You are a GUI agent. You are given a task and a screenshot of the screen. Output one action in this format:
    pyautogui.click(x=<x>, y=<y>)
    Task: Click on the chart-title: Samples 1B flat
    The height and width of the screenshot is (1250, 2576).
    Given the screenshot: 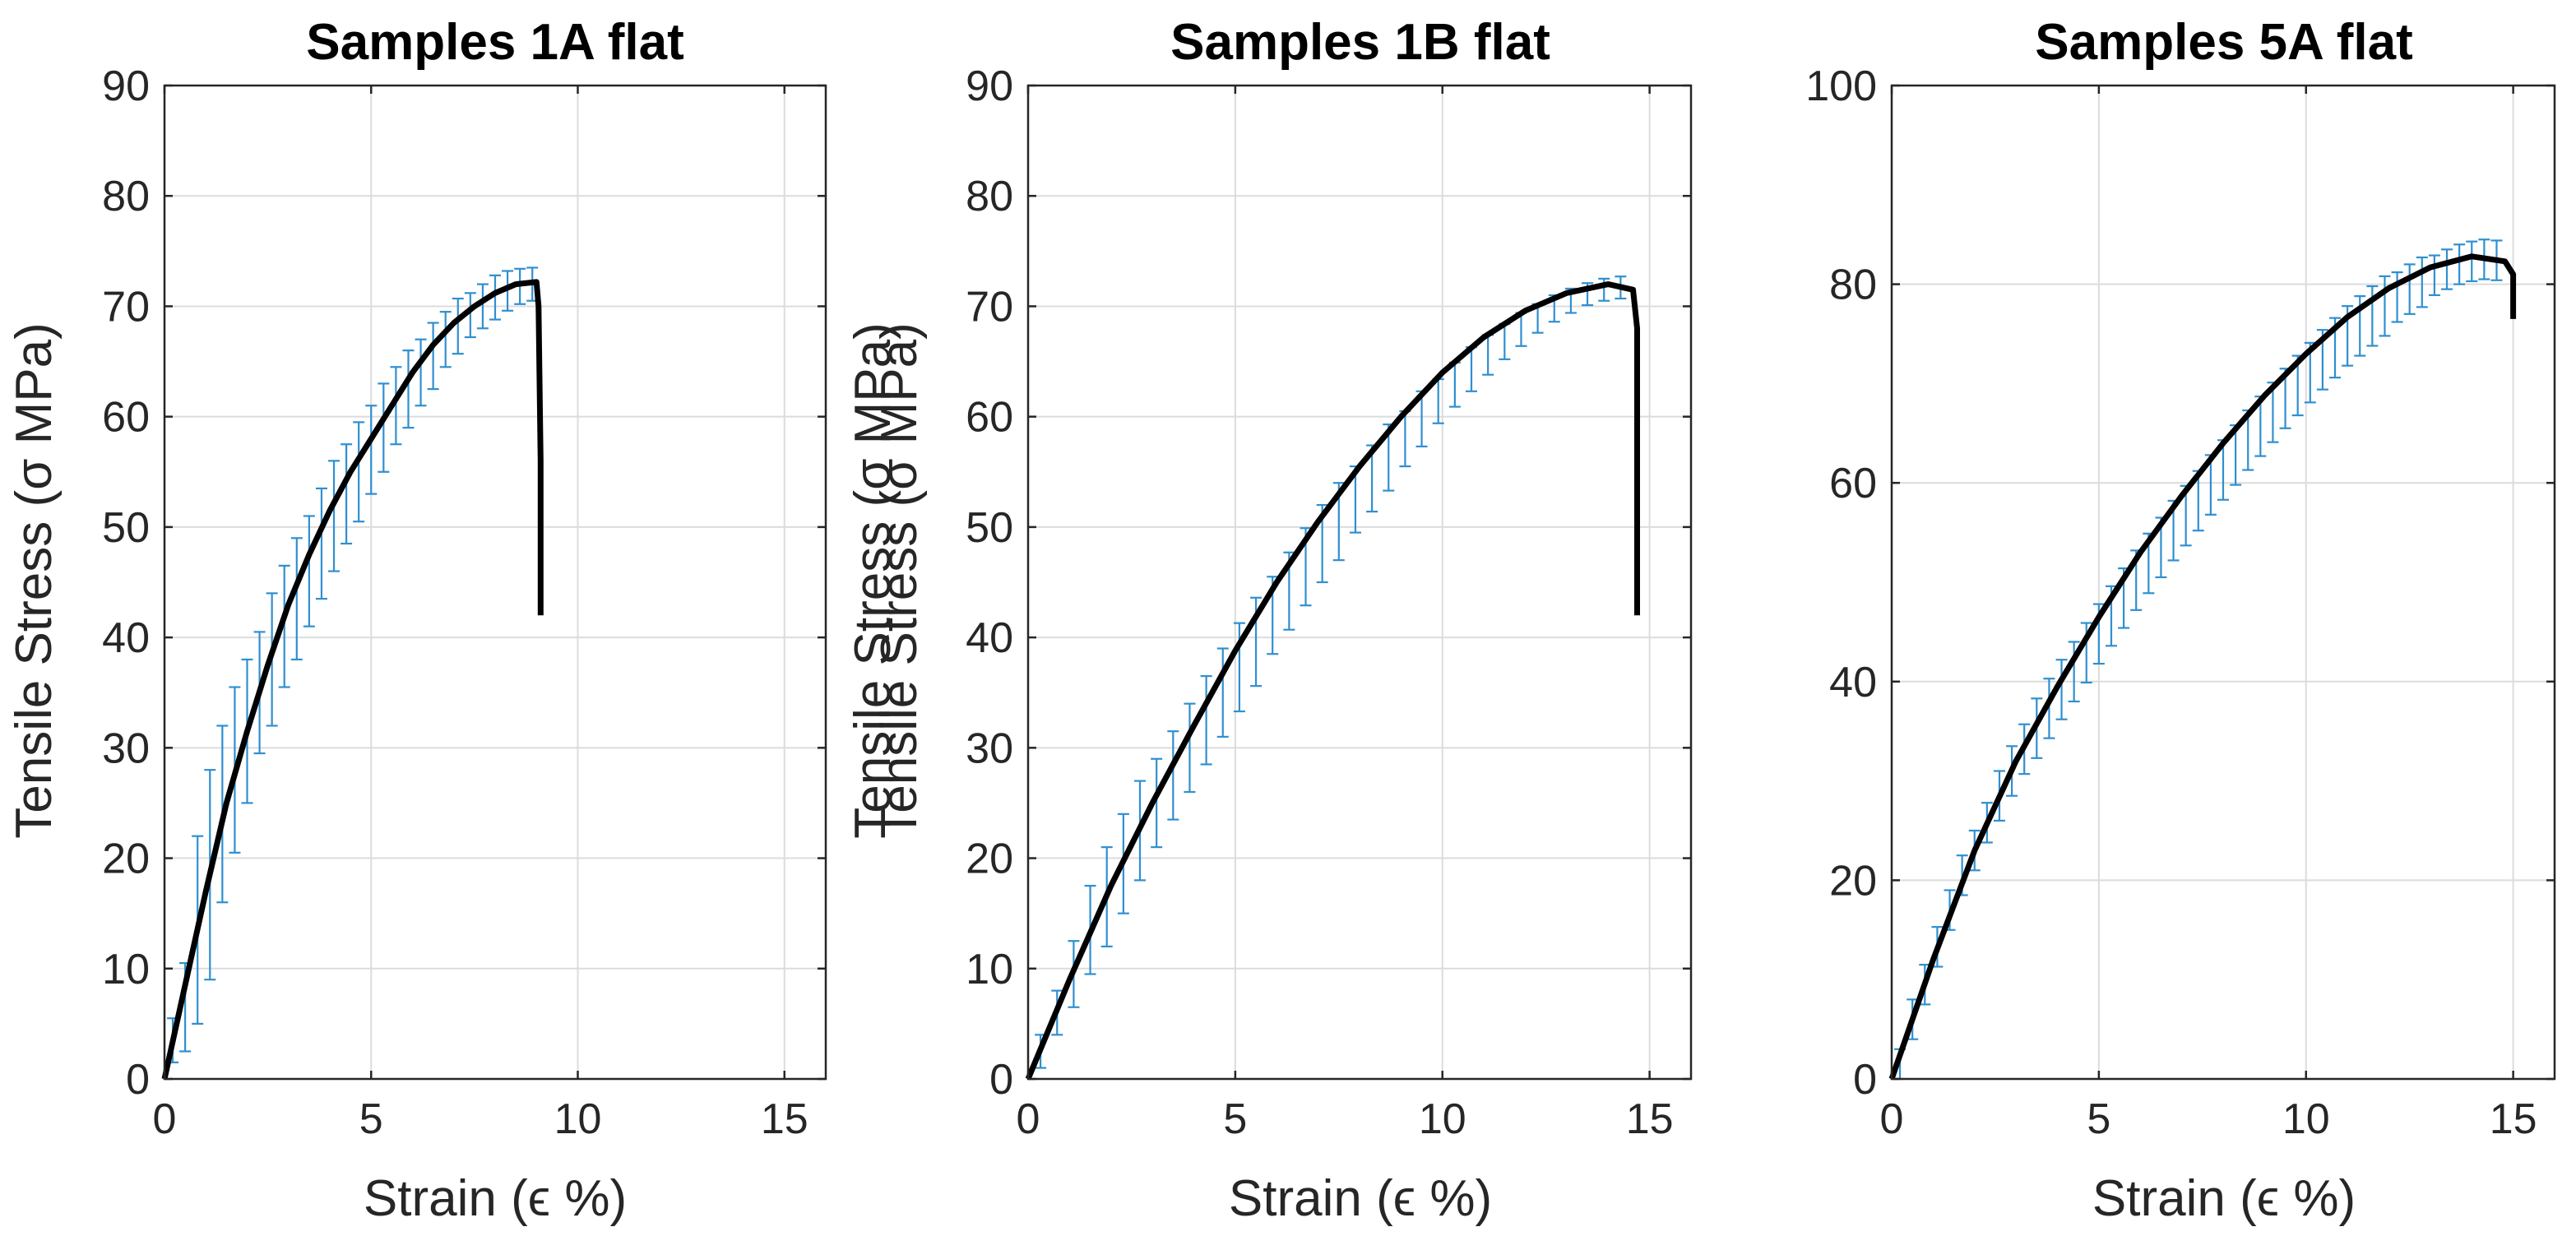 What is the action you would take?
    pyautogui.click(x=1360, y=42)
    